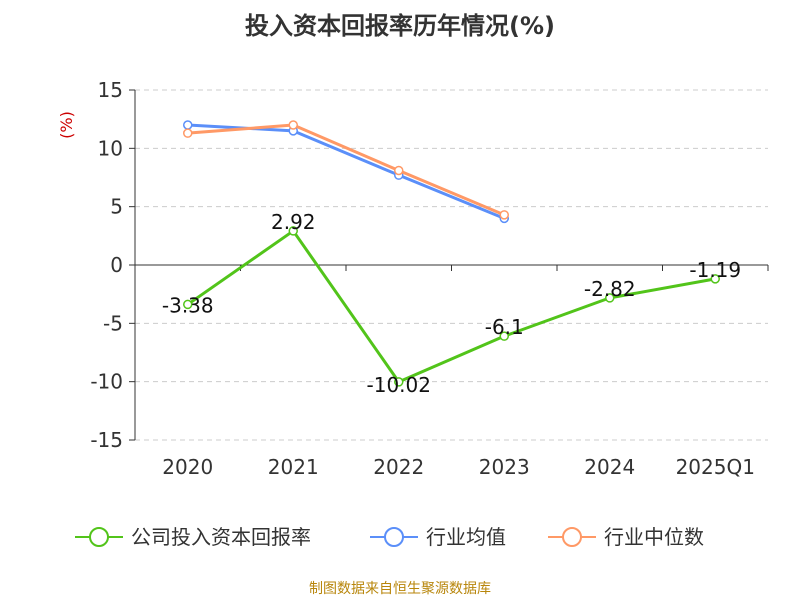  Describe the element at coordinates (110, 148) in the screenshot. I see `y-tick-label: 10` at that location.